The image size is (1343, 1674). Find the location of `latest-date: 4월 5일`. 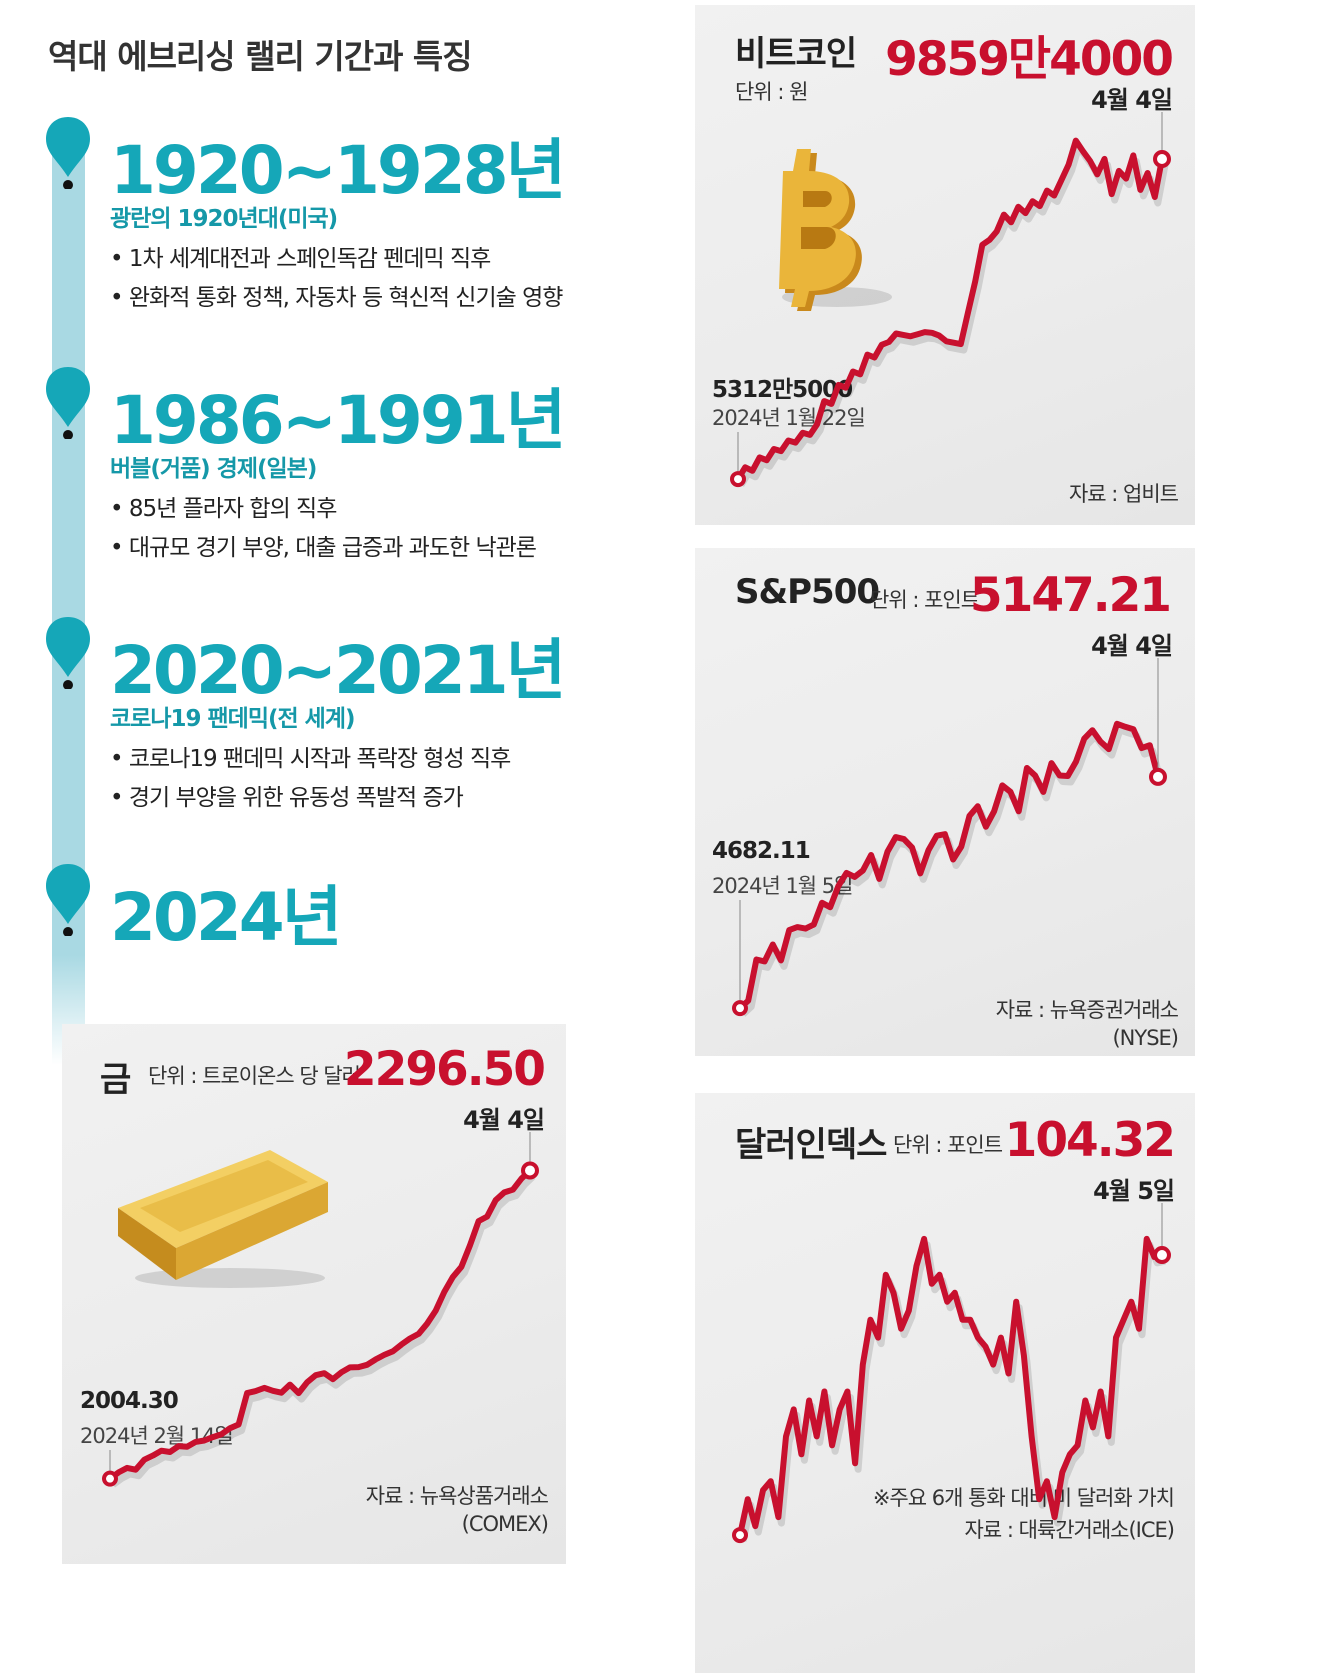

latest-date: 4월 5일 is located at coordinates (1134, 1191).